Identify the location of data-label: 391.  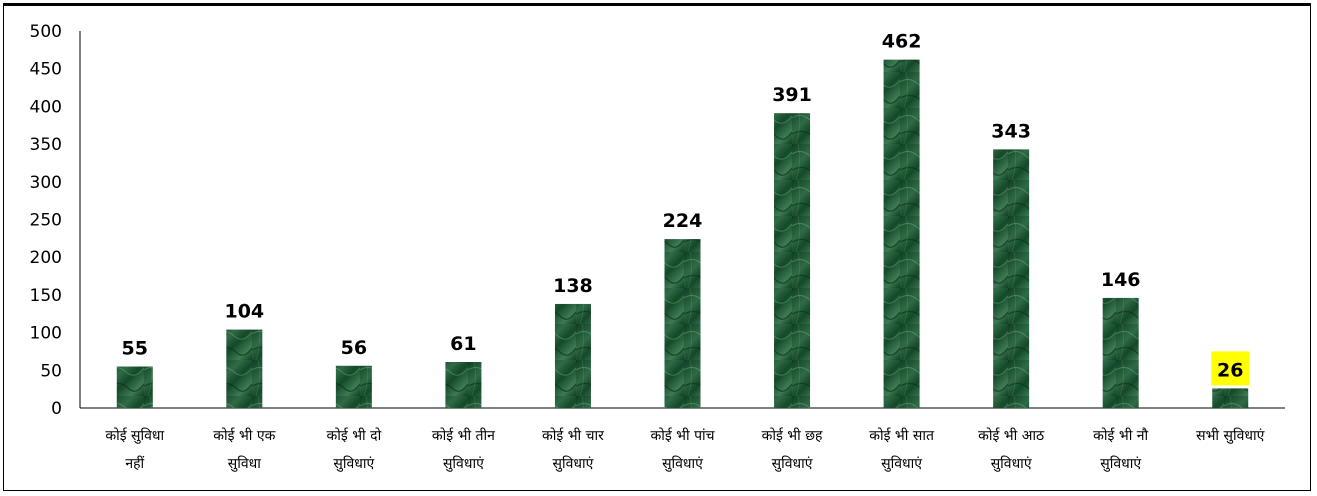
(792, 95).